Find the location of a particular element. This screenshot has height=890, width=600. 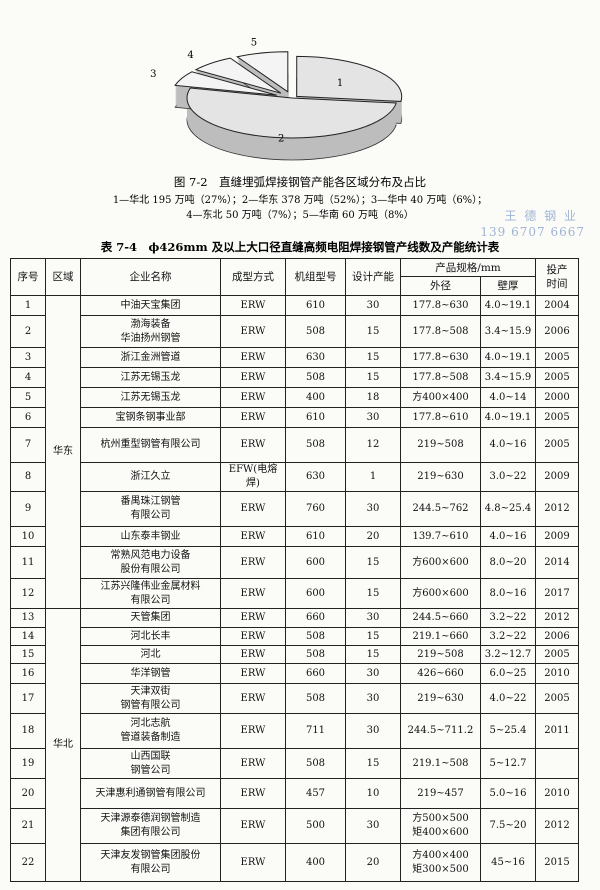

design-capacity: 1 is located at coordinates (373, 477).